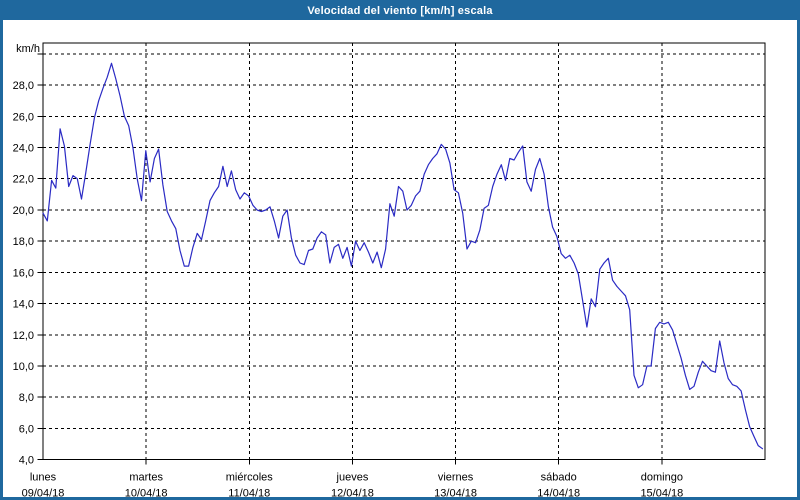 The image size is (800, 500). Describe the element at coordinates (23, 336) in the screenshot. I see `y-axis-tick-label: 12,0` at that location.